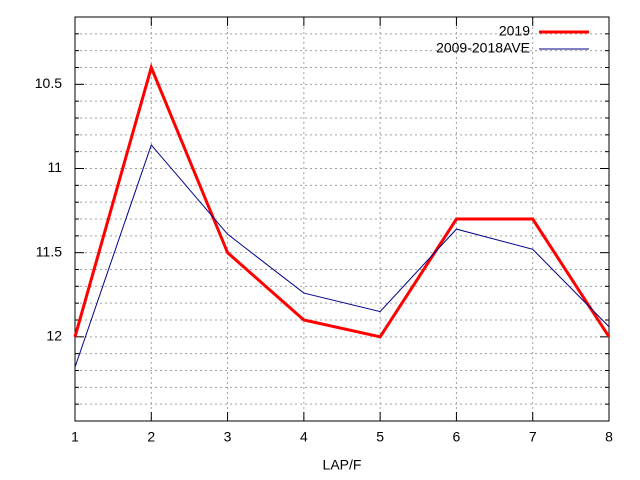 The height and width of the screenshot is (480, 640). Describe the element at coordinates (151, 437) in the screenshot. I see `x-tick-label: 2` at that location.